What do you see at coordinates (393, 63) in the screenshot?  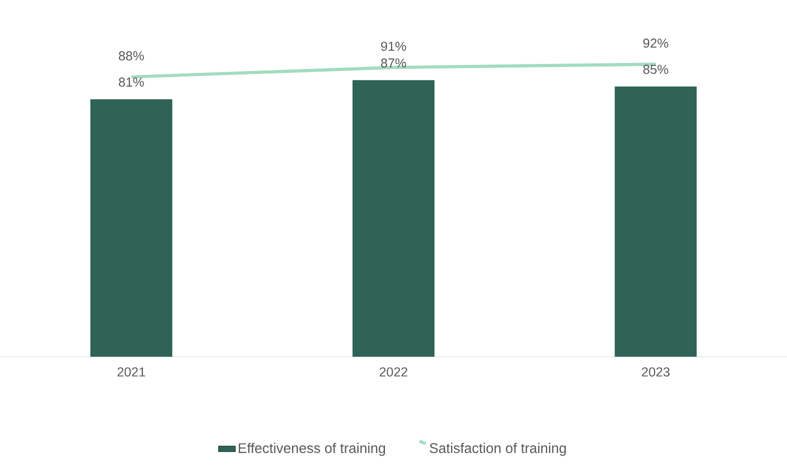 I see `data-label: 87%` at bounding box center [393, 63].